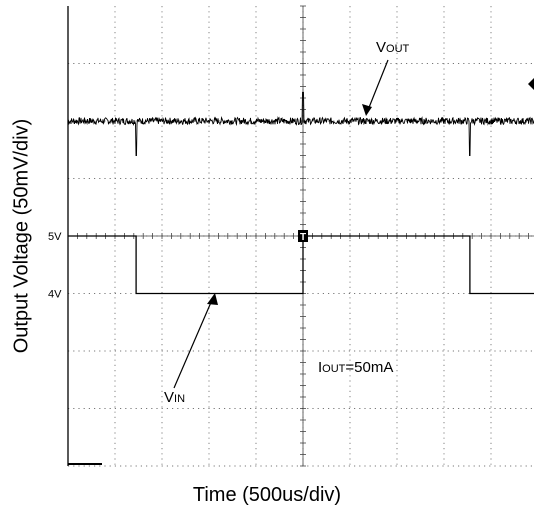  Describe the element at coordinates (212, 299) in the screenshot. I see `vin-arrow-head` at that location.